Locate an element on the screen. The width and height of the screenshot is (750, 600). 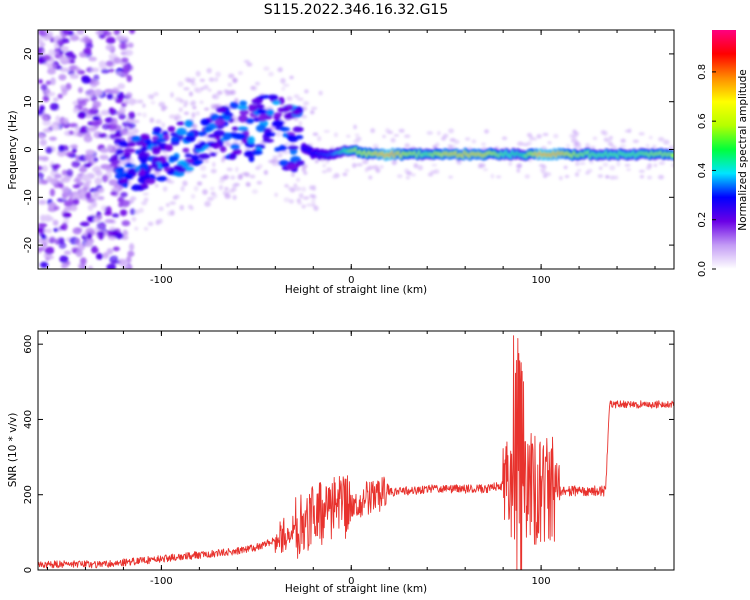
x-tick-label: 100 is located at coordinates (541, 280).